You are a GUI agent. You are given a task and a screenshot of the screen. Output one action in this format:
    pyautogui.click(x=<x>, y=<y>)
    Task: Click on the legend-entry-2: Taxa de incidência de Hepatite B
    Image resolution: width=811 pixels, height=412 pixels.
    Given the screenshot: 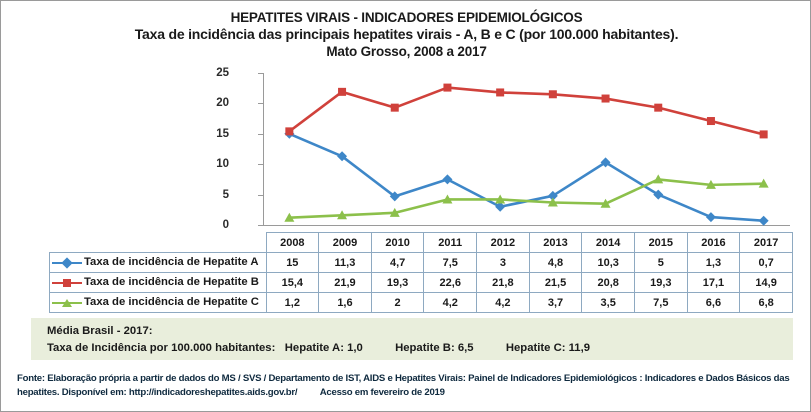 What is the action you would take?
    pyautogui.click(x=158, y=282)
    